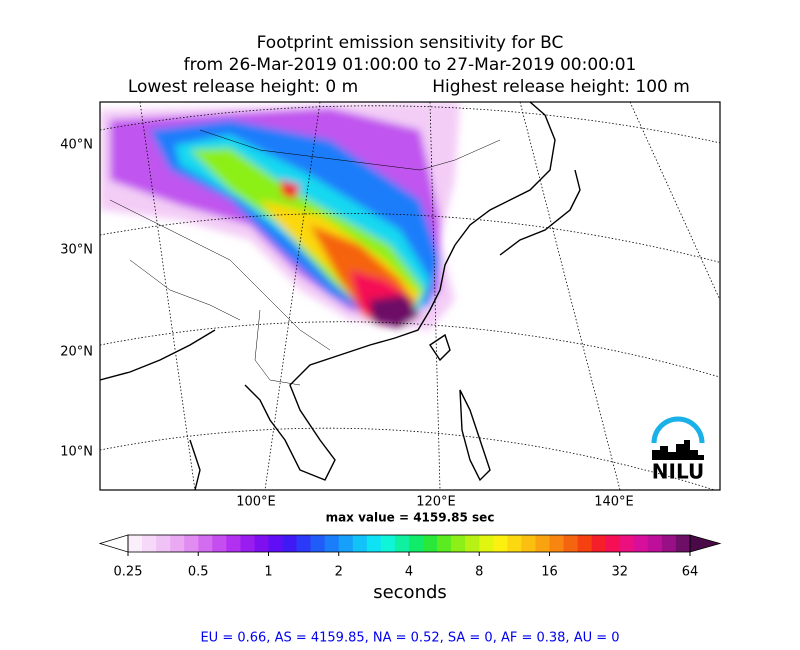 The image size is (800, 650). Describe the element at coordinates (614, 502) in the screenshot. I see `lon-label: 140°E` at that location.